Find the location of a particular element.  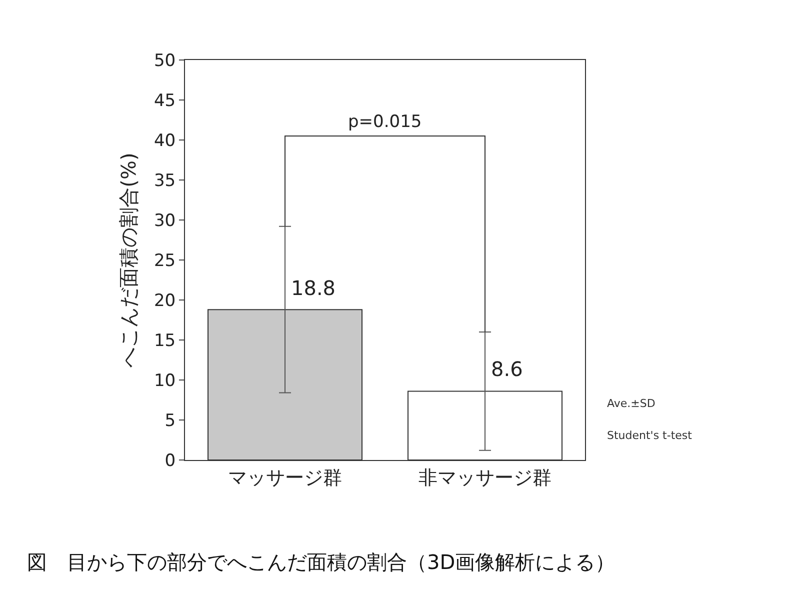

y-tick-label: 0 is located at coordinates (170, 460).